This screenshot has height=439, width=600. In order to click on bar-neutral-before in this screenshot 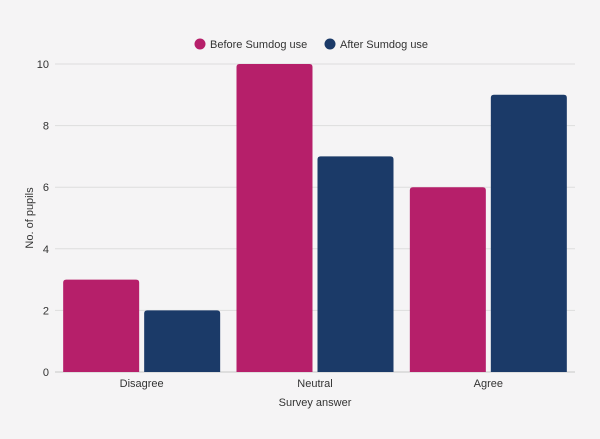, I will do `click(274, 218)`.